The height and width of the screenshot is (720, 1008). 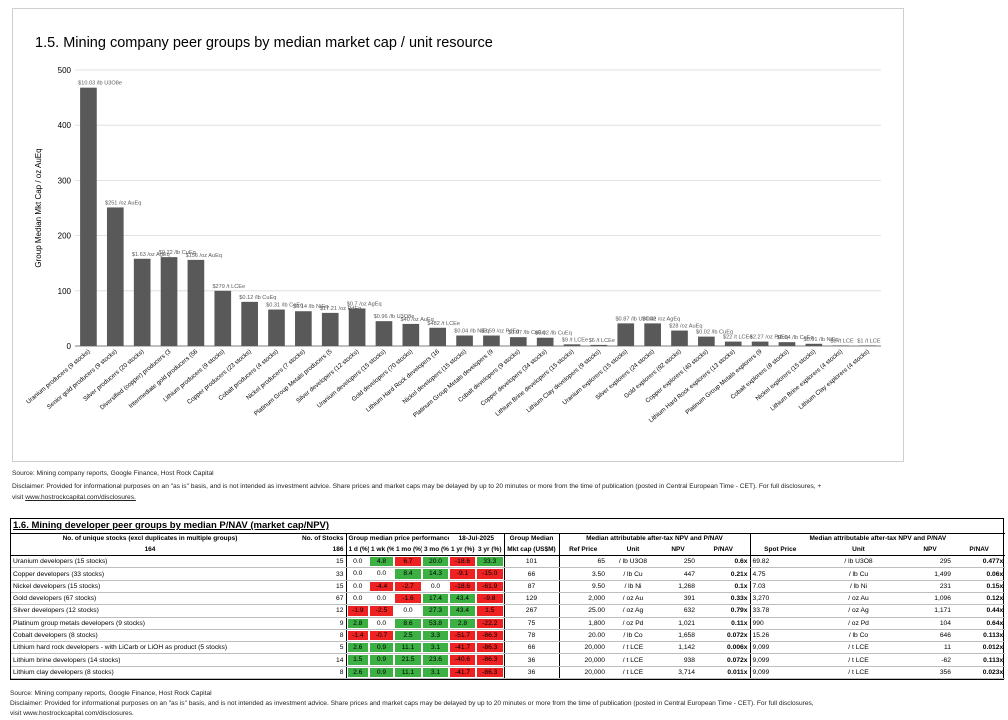 I want to click on data-label: $156 /oz AuEq, so click(x=204, y=256).